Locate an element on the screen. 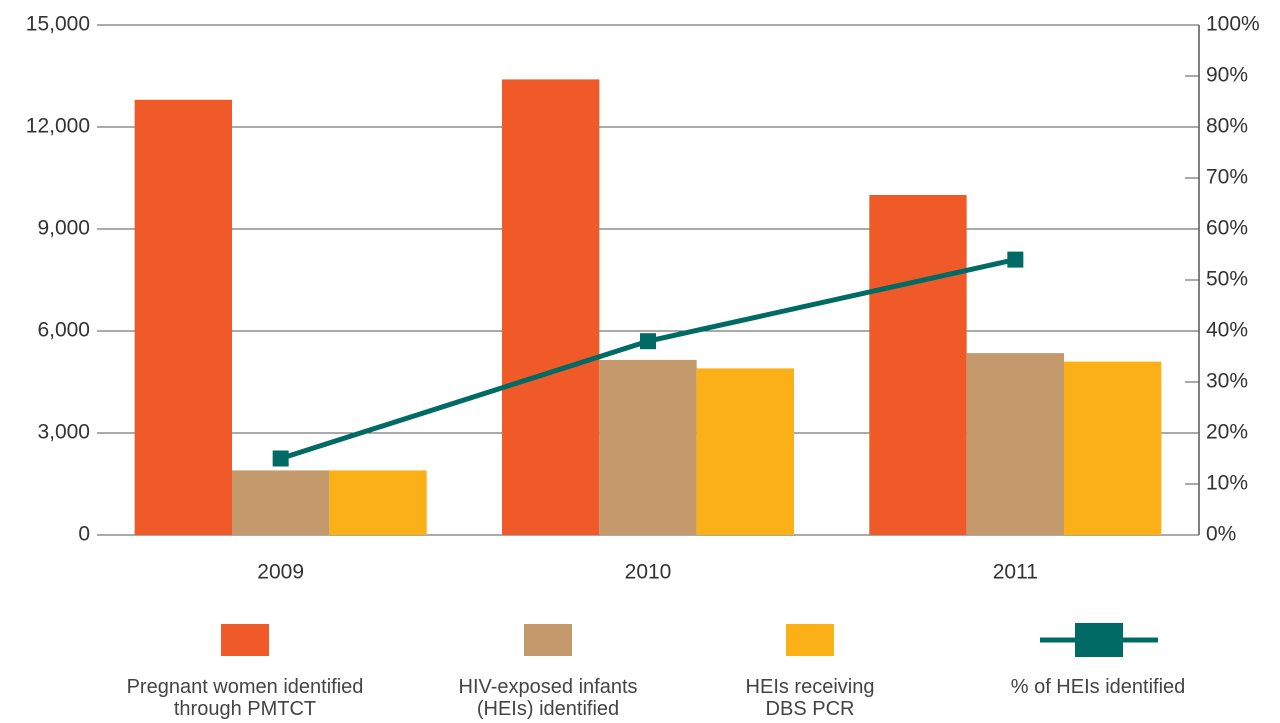 This screenshot has height=723, width=1280. y2-tick-label: 30% is located at coordinates (1227, 381).